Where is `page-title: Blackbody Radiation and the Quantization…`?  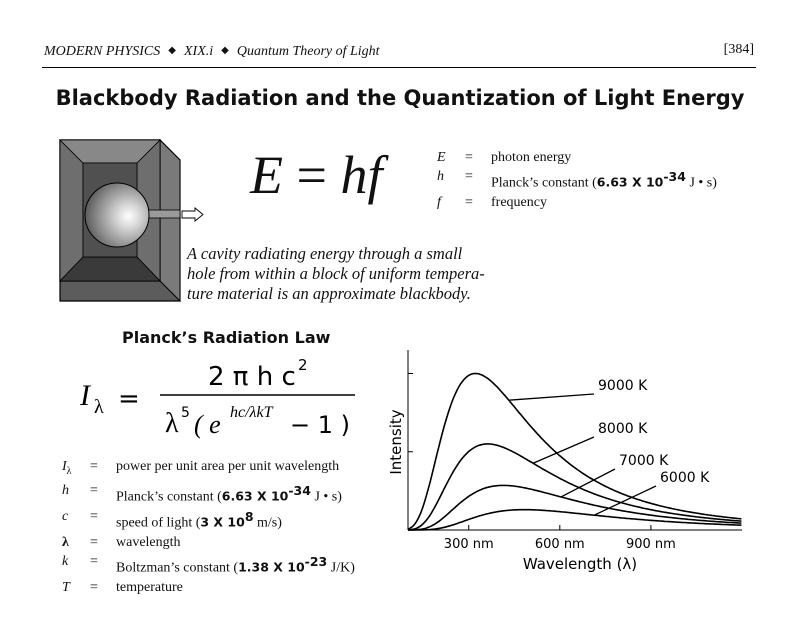 page-title: Blackbody Radiation and the Quantization… is located at coordinates (400, 98).